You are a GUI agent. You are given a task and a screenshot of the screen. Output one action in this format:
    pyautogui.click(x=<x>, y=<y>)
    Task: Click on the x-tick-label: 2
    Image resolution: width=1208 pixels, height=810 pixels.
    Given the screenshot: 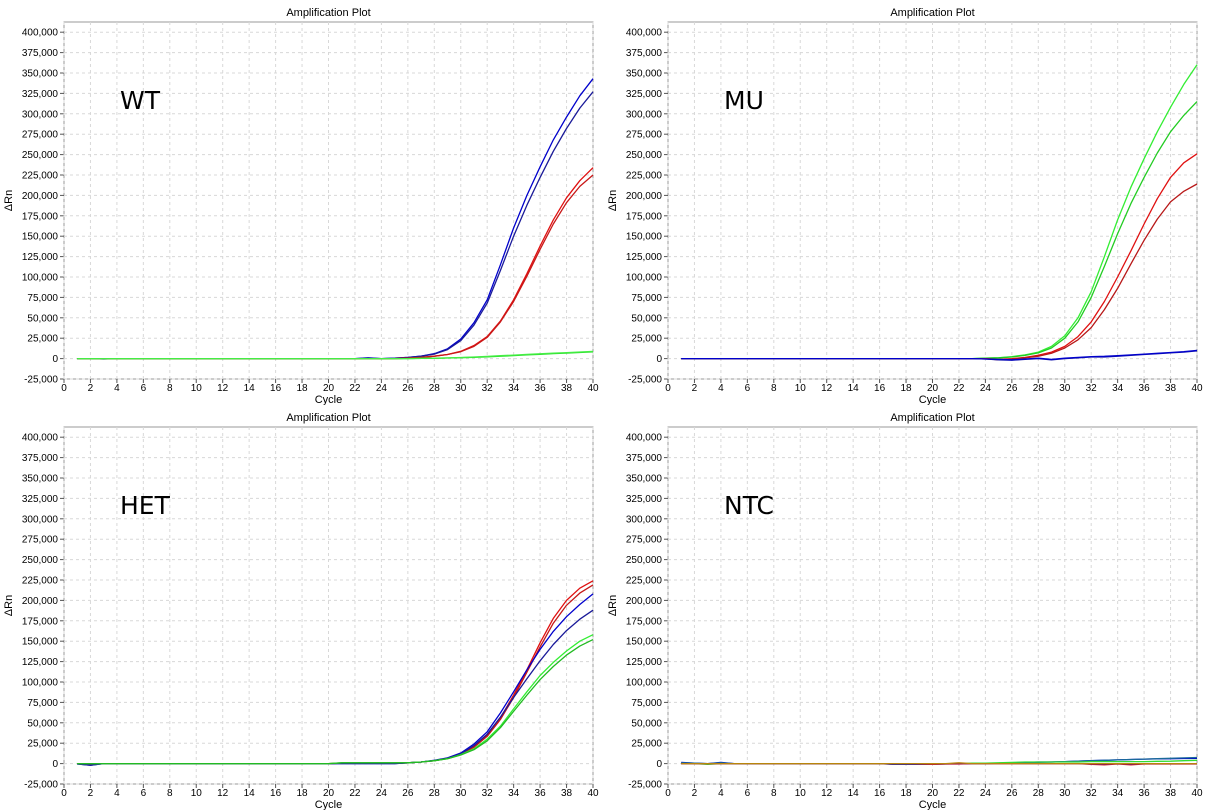 What is the action you would take?
    pyautogui.click(x=91, y=388)
    